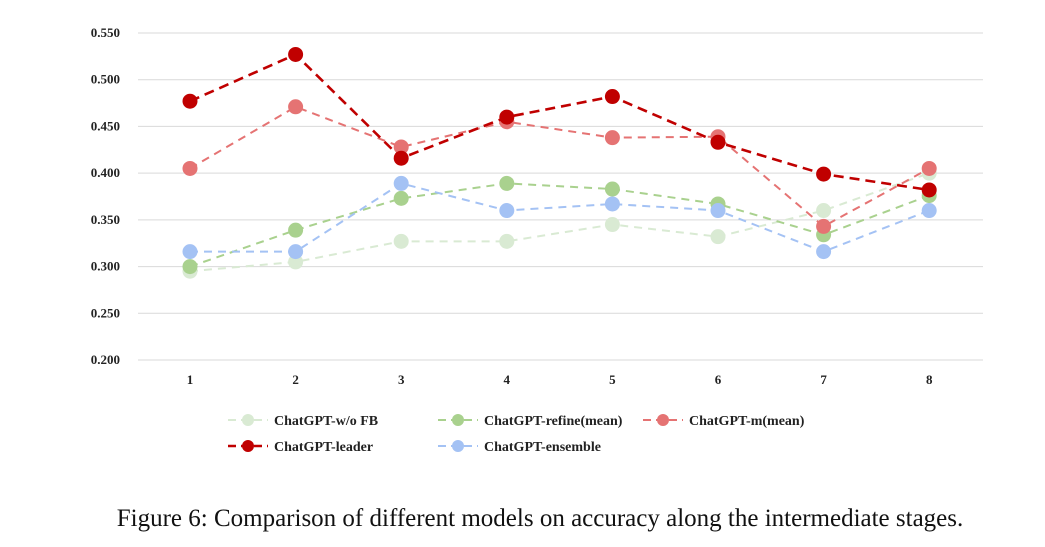 The image size is (1045, 547). Describe the element at coordinates (929, 379) in the screenshot. I see `x-tick-label: 8` at that location.